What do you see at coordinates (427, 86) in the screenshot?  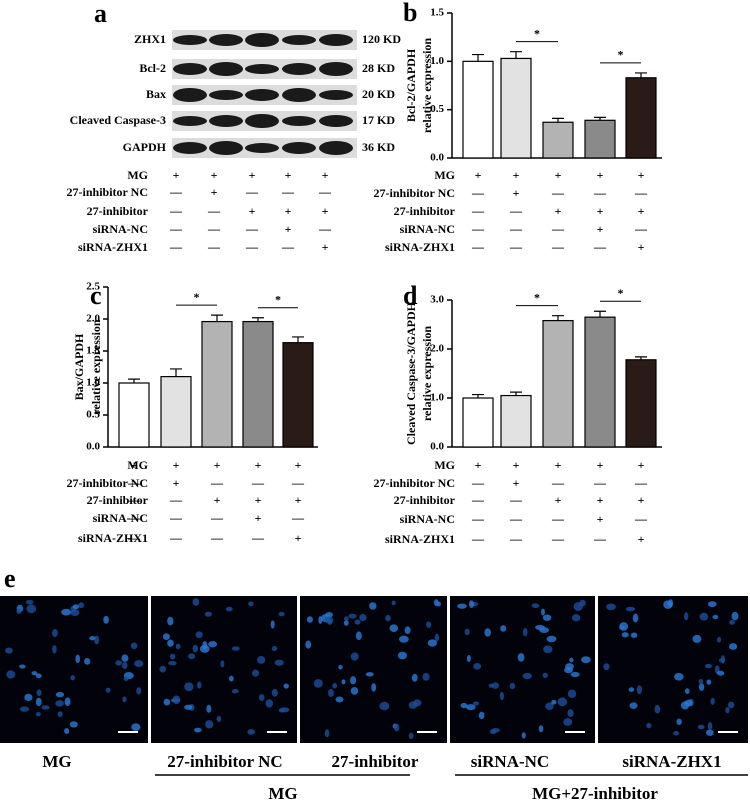 I see `y-axis-label: relative expression` at bounding box center [427, 86].